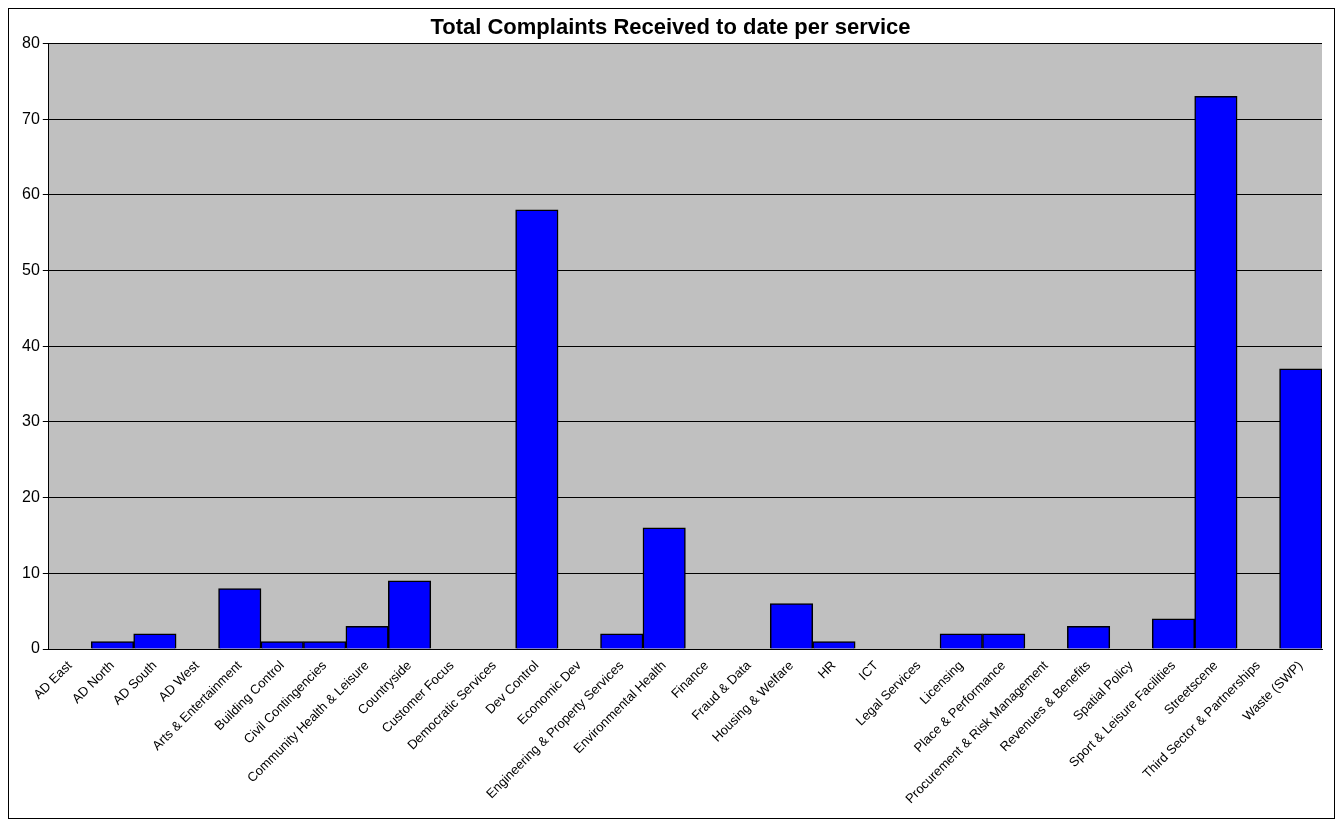 The width and height of the screenshot is (1343, 827). What do you see at coordinates (31, 42) in the screenshot?
I see `y-tick-label: 80` at bounding box center [31, 42].